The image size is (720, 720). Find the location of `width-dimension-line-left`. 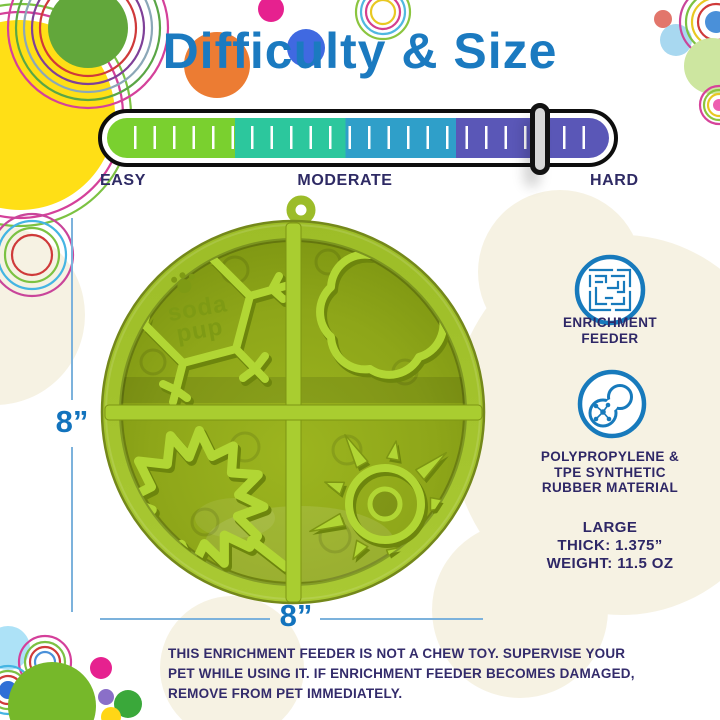

width-dimension-line-left is located at coordinates (185, 619).